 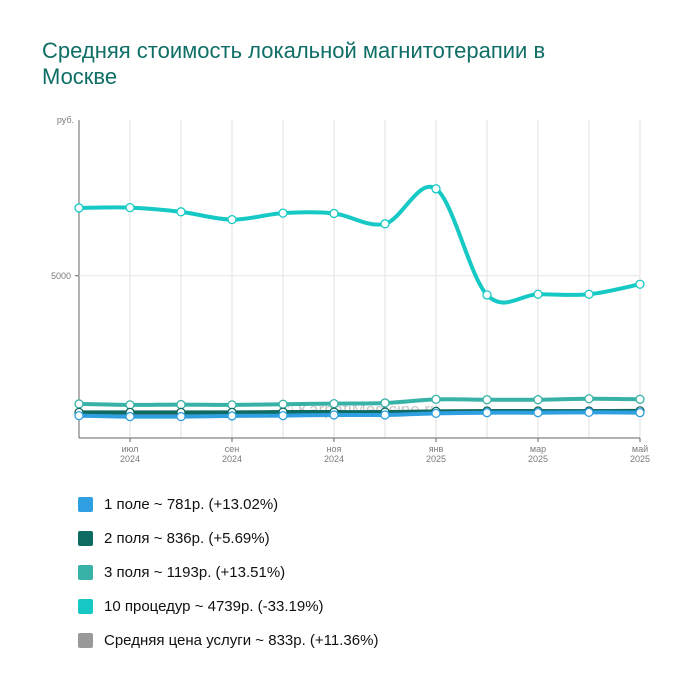 What do you see at coordinates (195, 572) in the screenshot?
I see `legend-label: 3 поля ~ 1193р. (+13.51%)` at bounding box center [195, 572].